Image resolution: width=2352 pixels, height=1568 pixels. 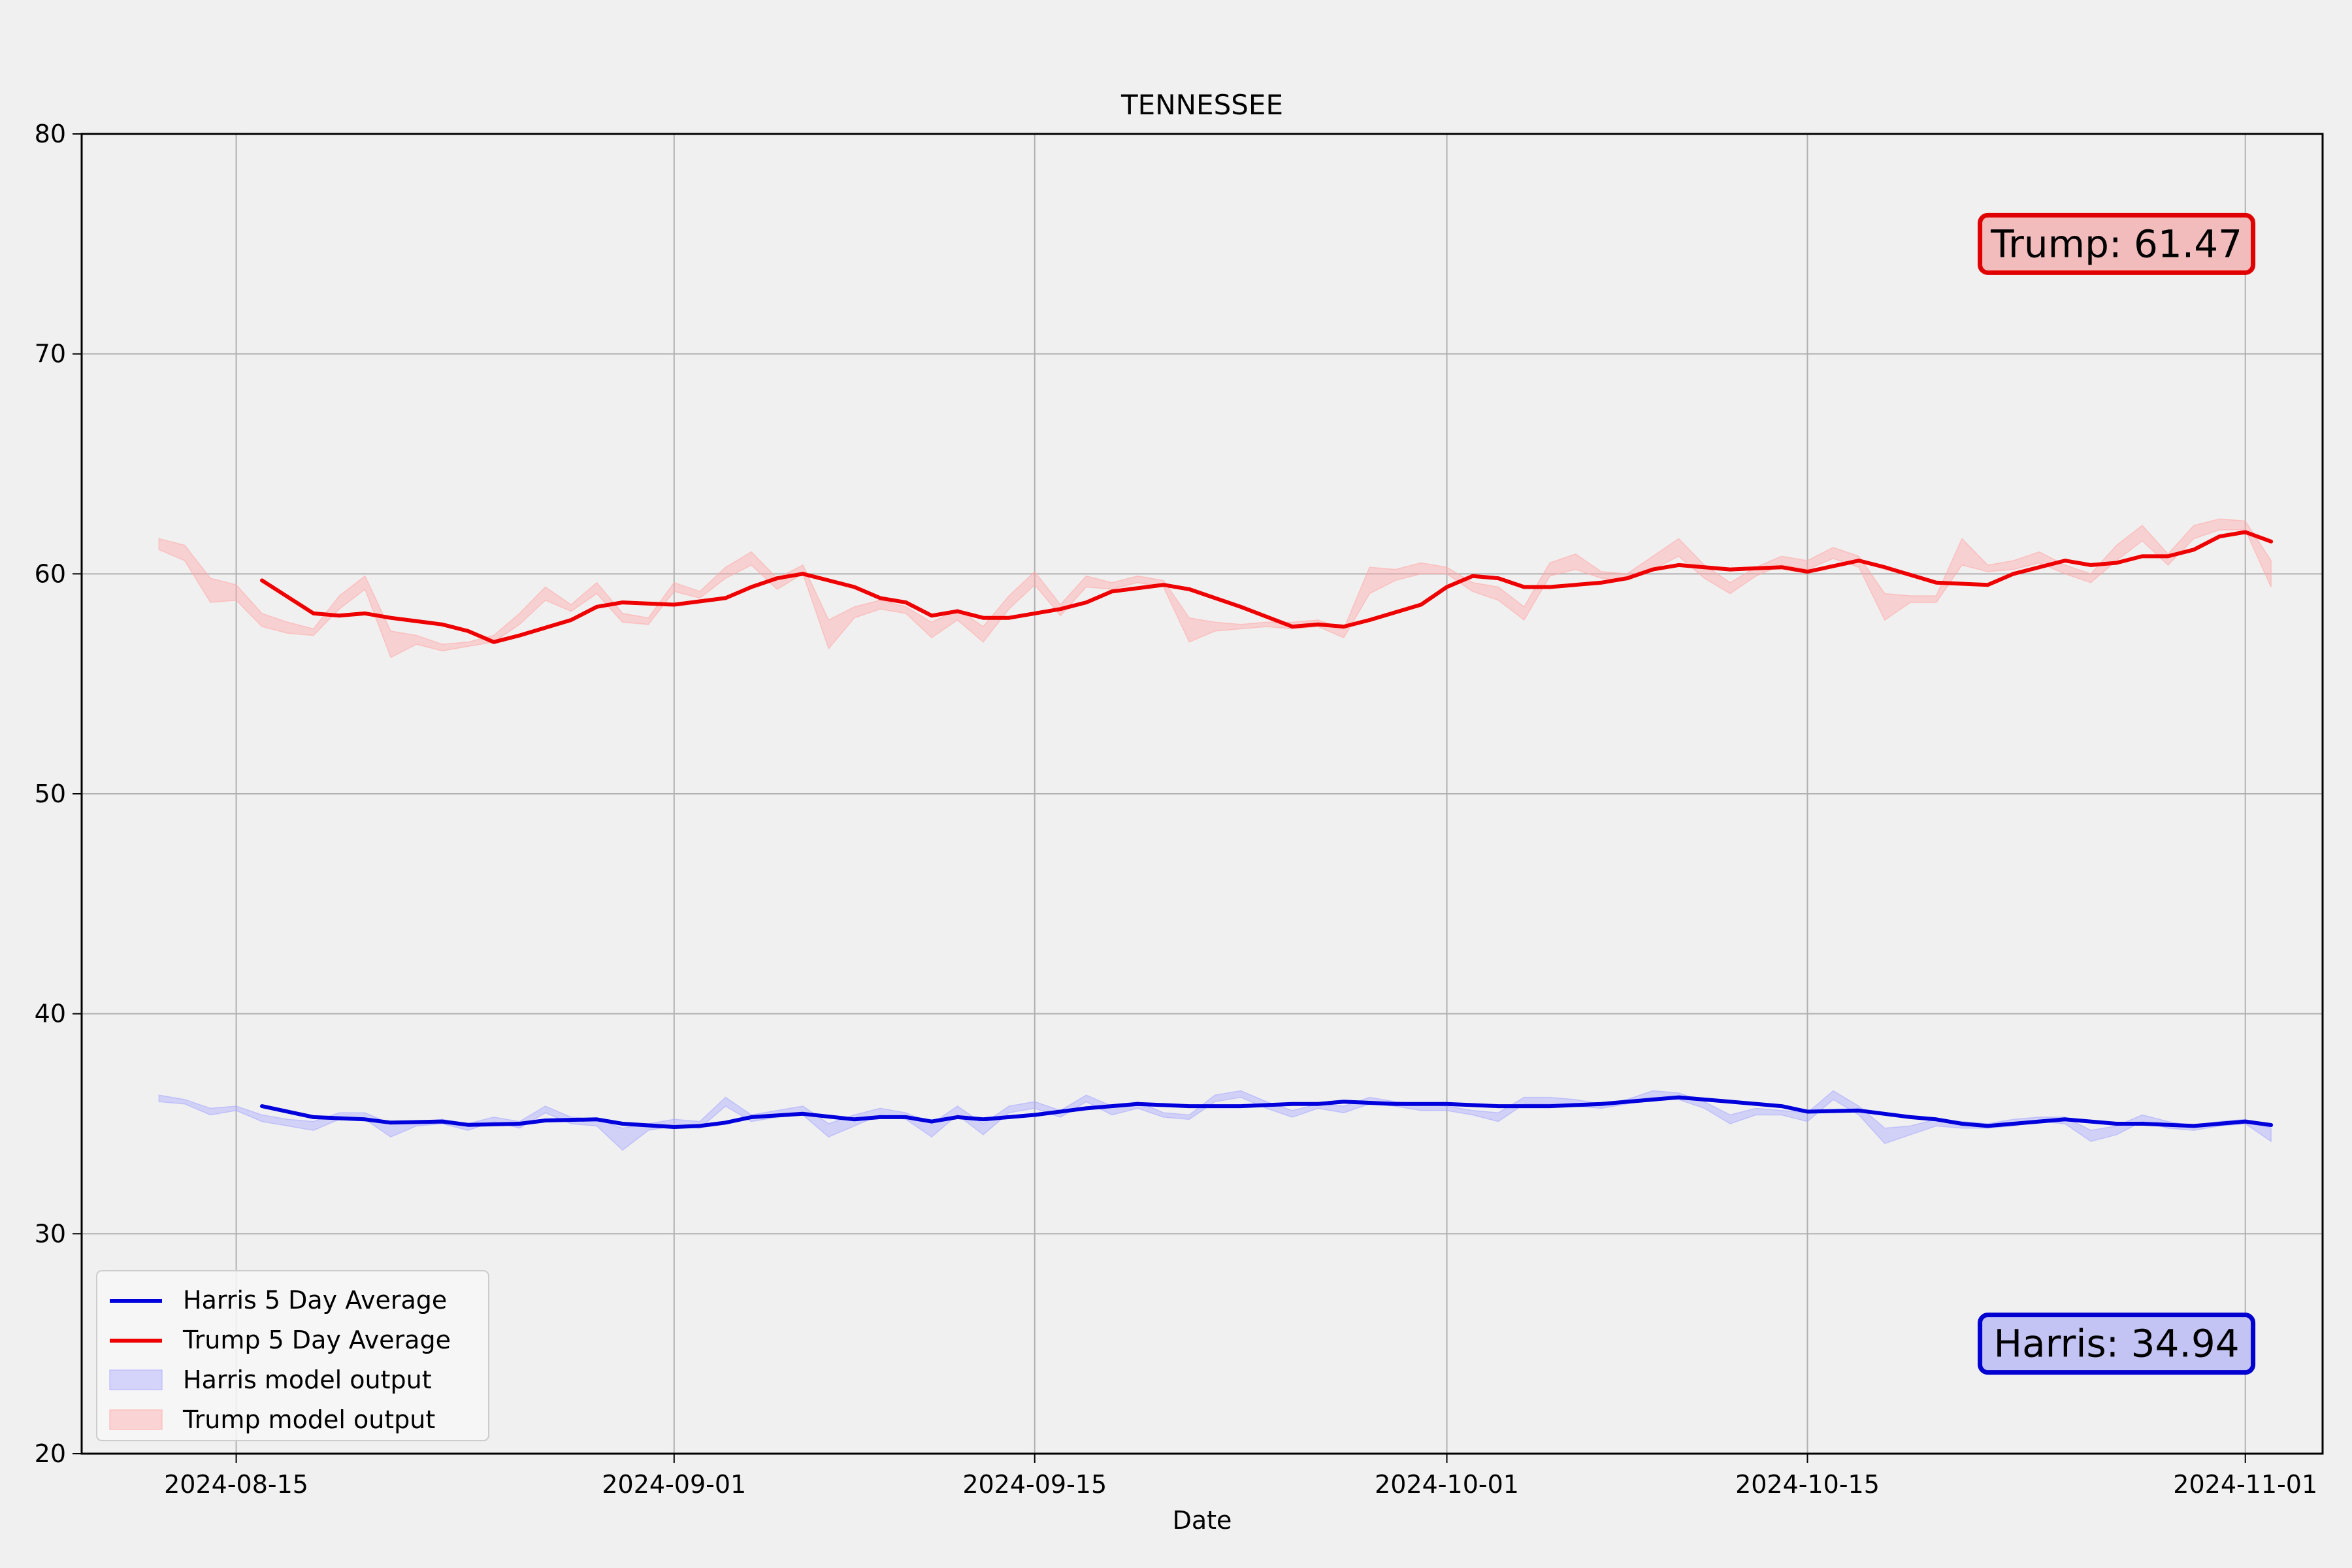 I want to click on legend-label: Trump model output, so click(x=308, y=1419).